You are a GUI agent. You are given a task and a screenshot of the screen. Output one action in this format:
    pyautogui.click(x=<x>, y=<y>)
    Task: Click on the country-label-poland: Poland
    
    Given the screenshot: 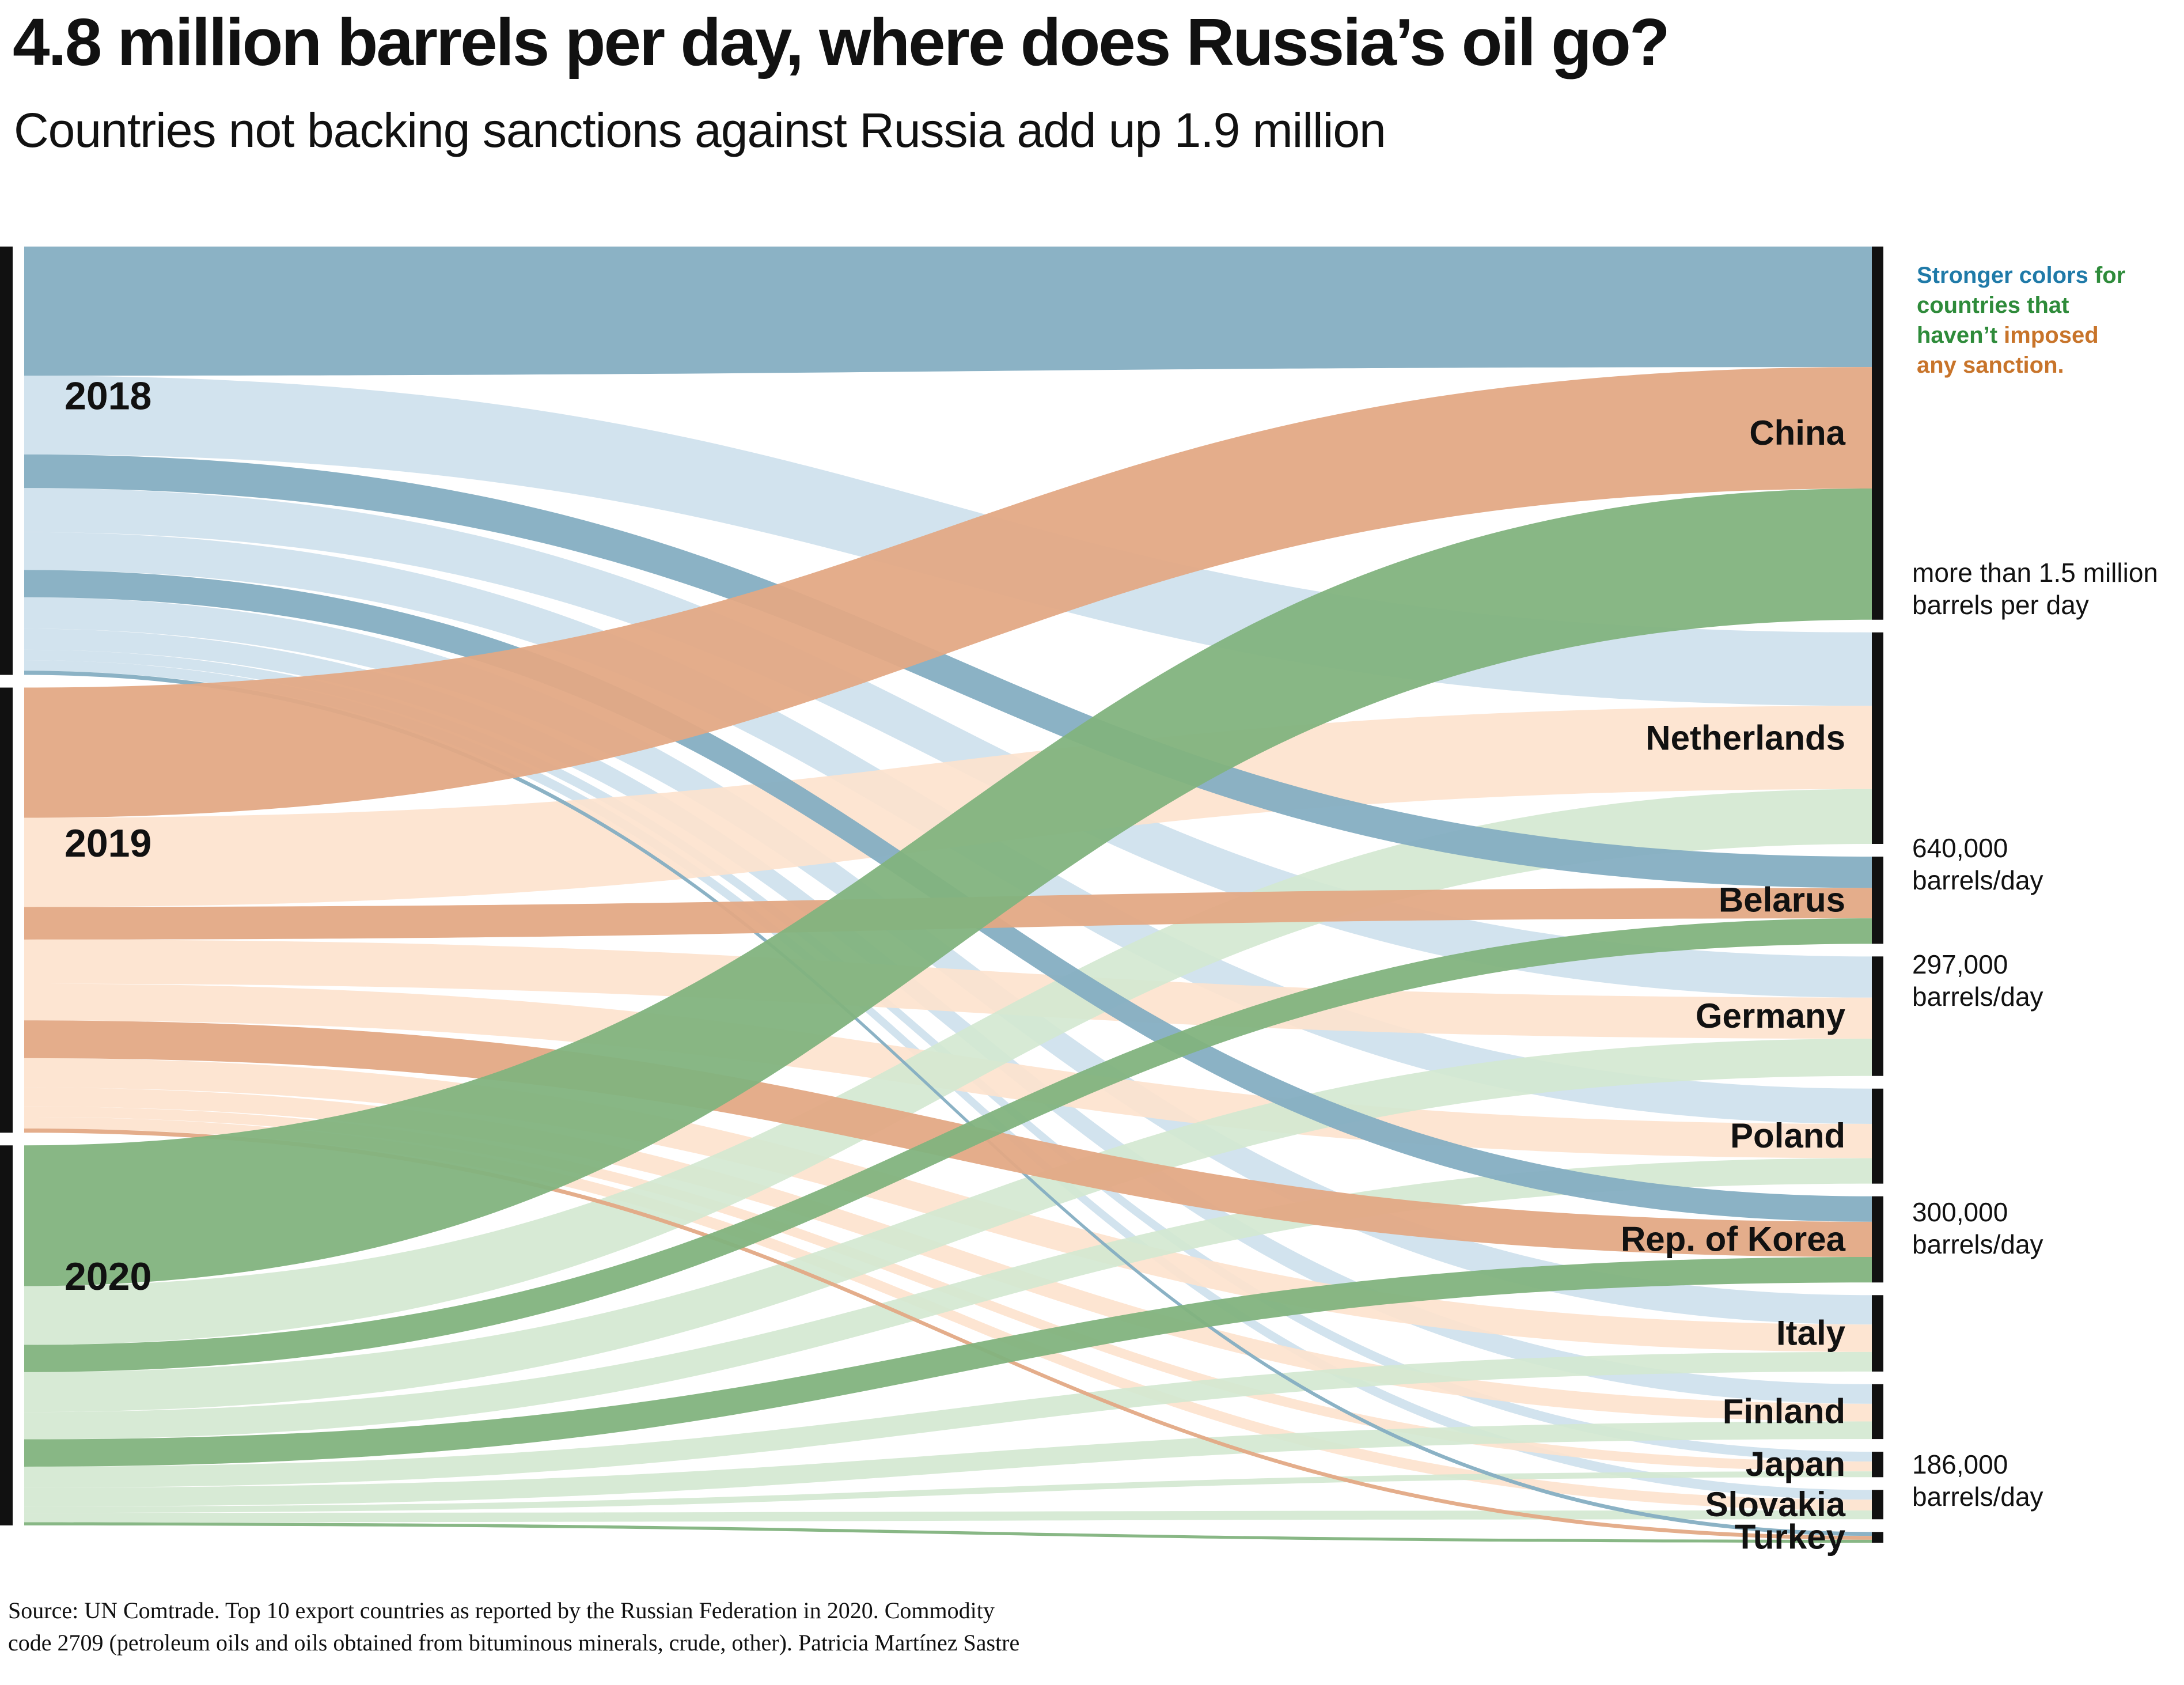 What is the action you would take?
    pyautogui.click(x=1787, y=1135)
    